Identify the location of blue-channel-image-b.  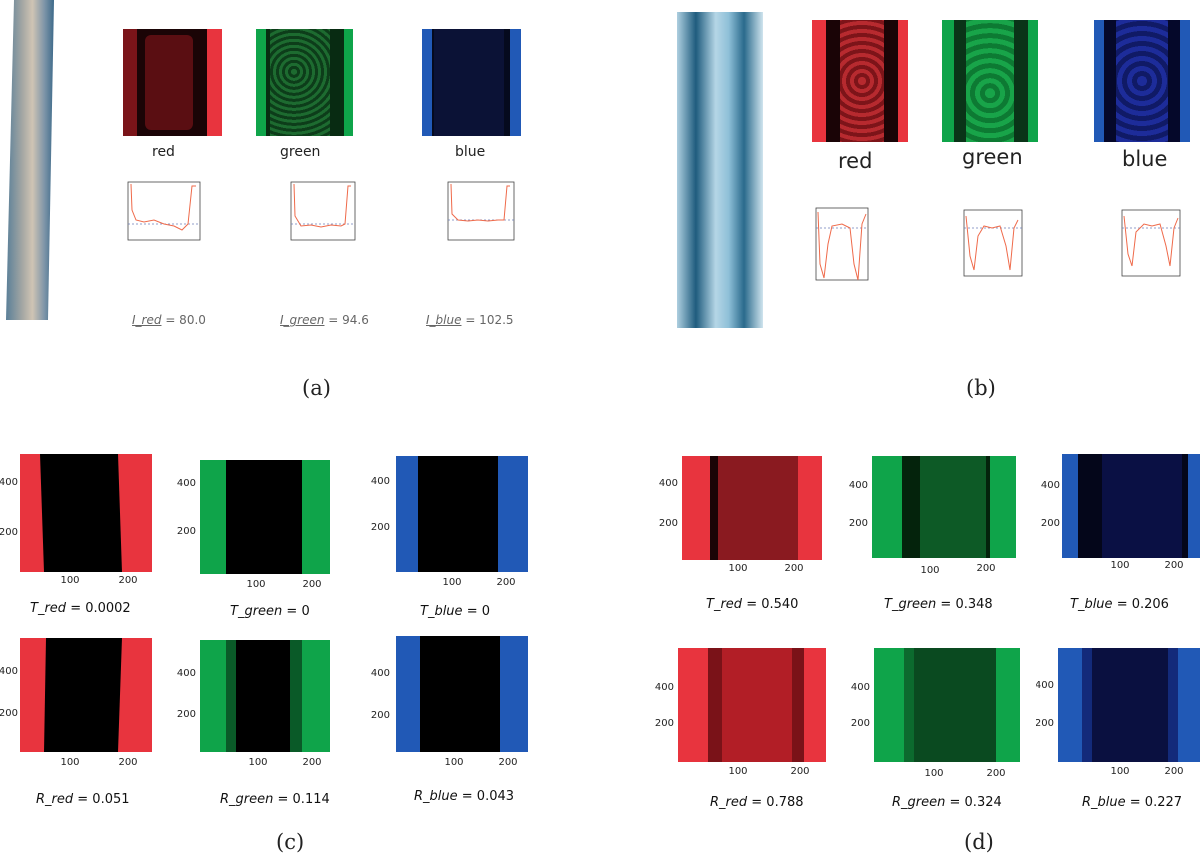
(1142, 81).